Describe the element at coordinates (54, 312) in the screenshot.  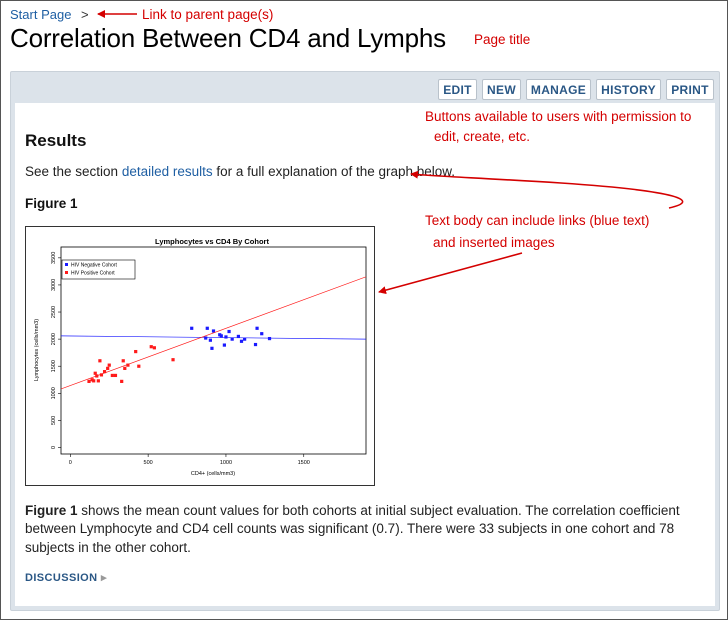
I see `y-tick-label: 2500` at that location.